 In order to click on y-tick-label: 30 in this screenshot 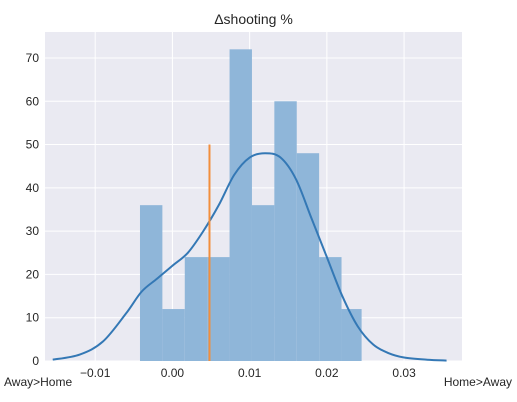, I will do `click(33, 231)`.